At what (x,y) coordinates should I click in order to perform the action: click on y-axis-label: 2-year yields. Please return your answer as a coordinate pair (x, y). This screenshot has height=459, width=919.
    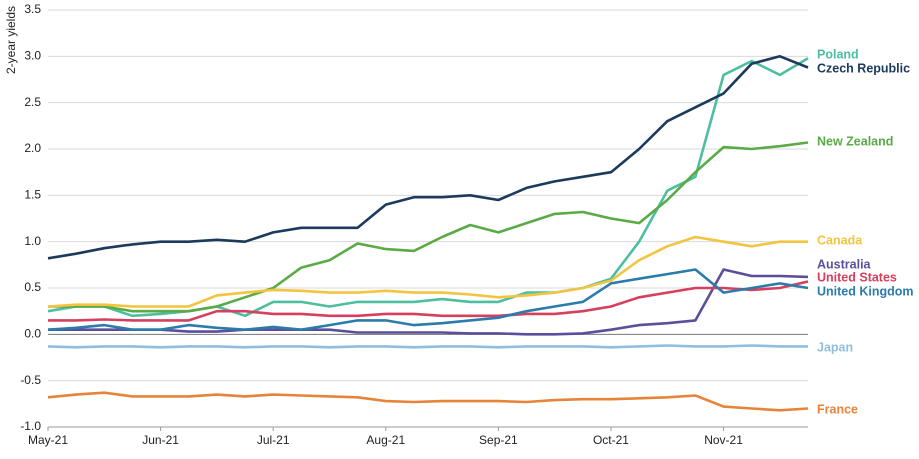
    Looking at the image, I should click on (11, 40).